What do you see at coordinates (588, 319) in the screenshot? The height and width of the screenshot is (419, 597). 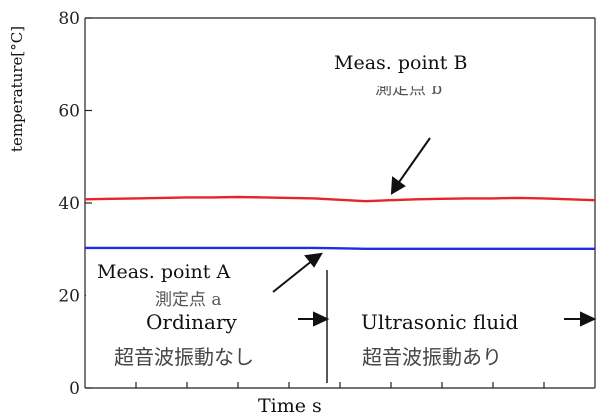 I see `ultrasonic-arrowhead` at bounding box center [588, 319].